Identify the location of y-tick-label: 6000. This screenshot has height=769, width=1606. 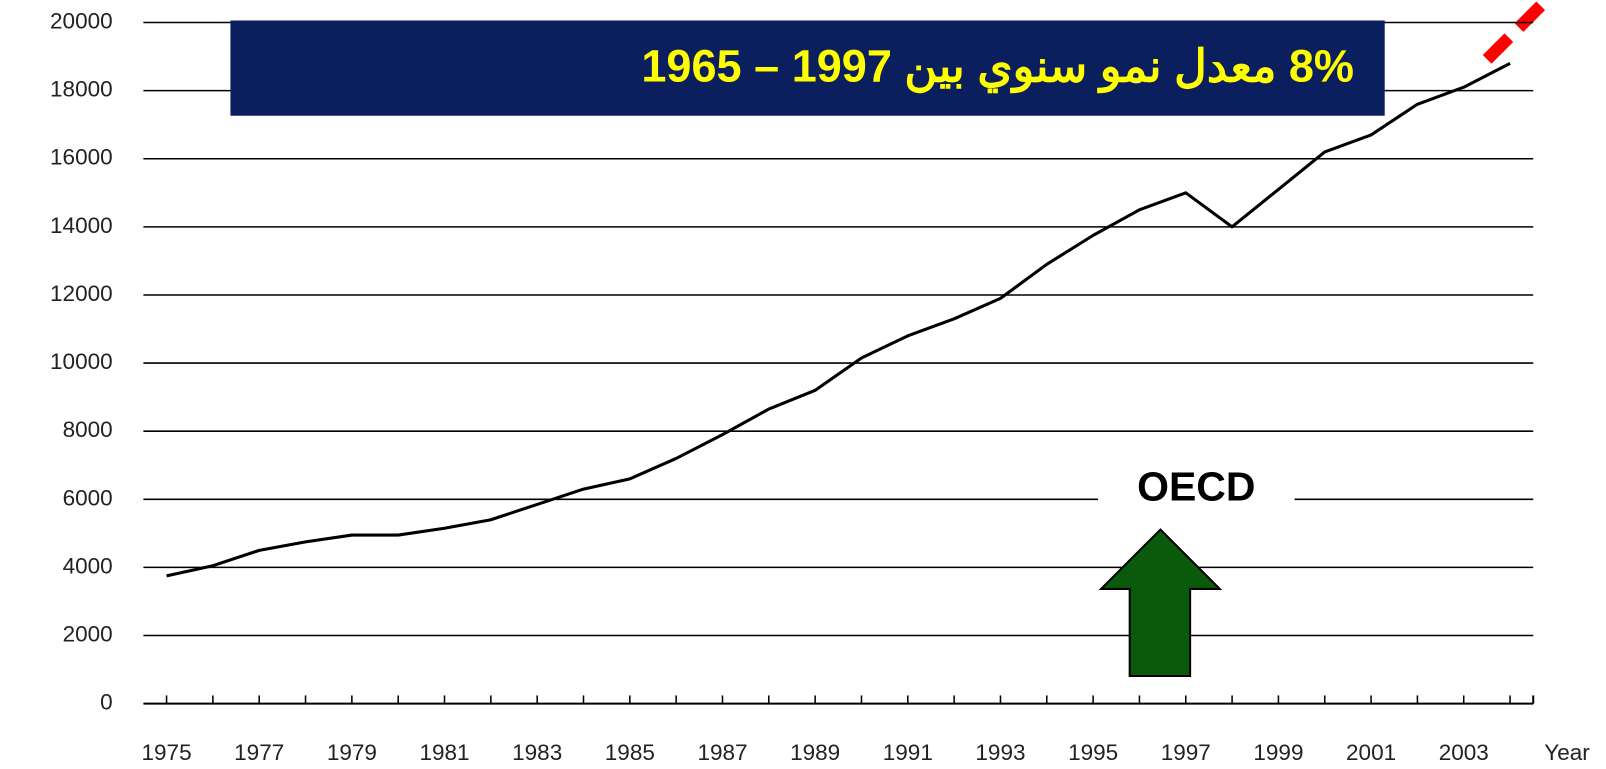
(88, 497).